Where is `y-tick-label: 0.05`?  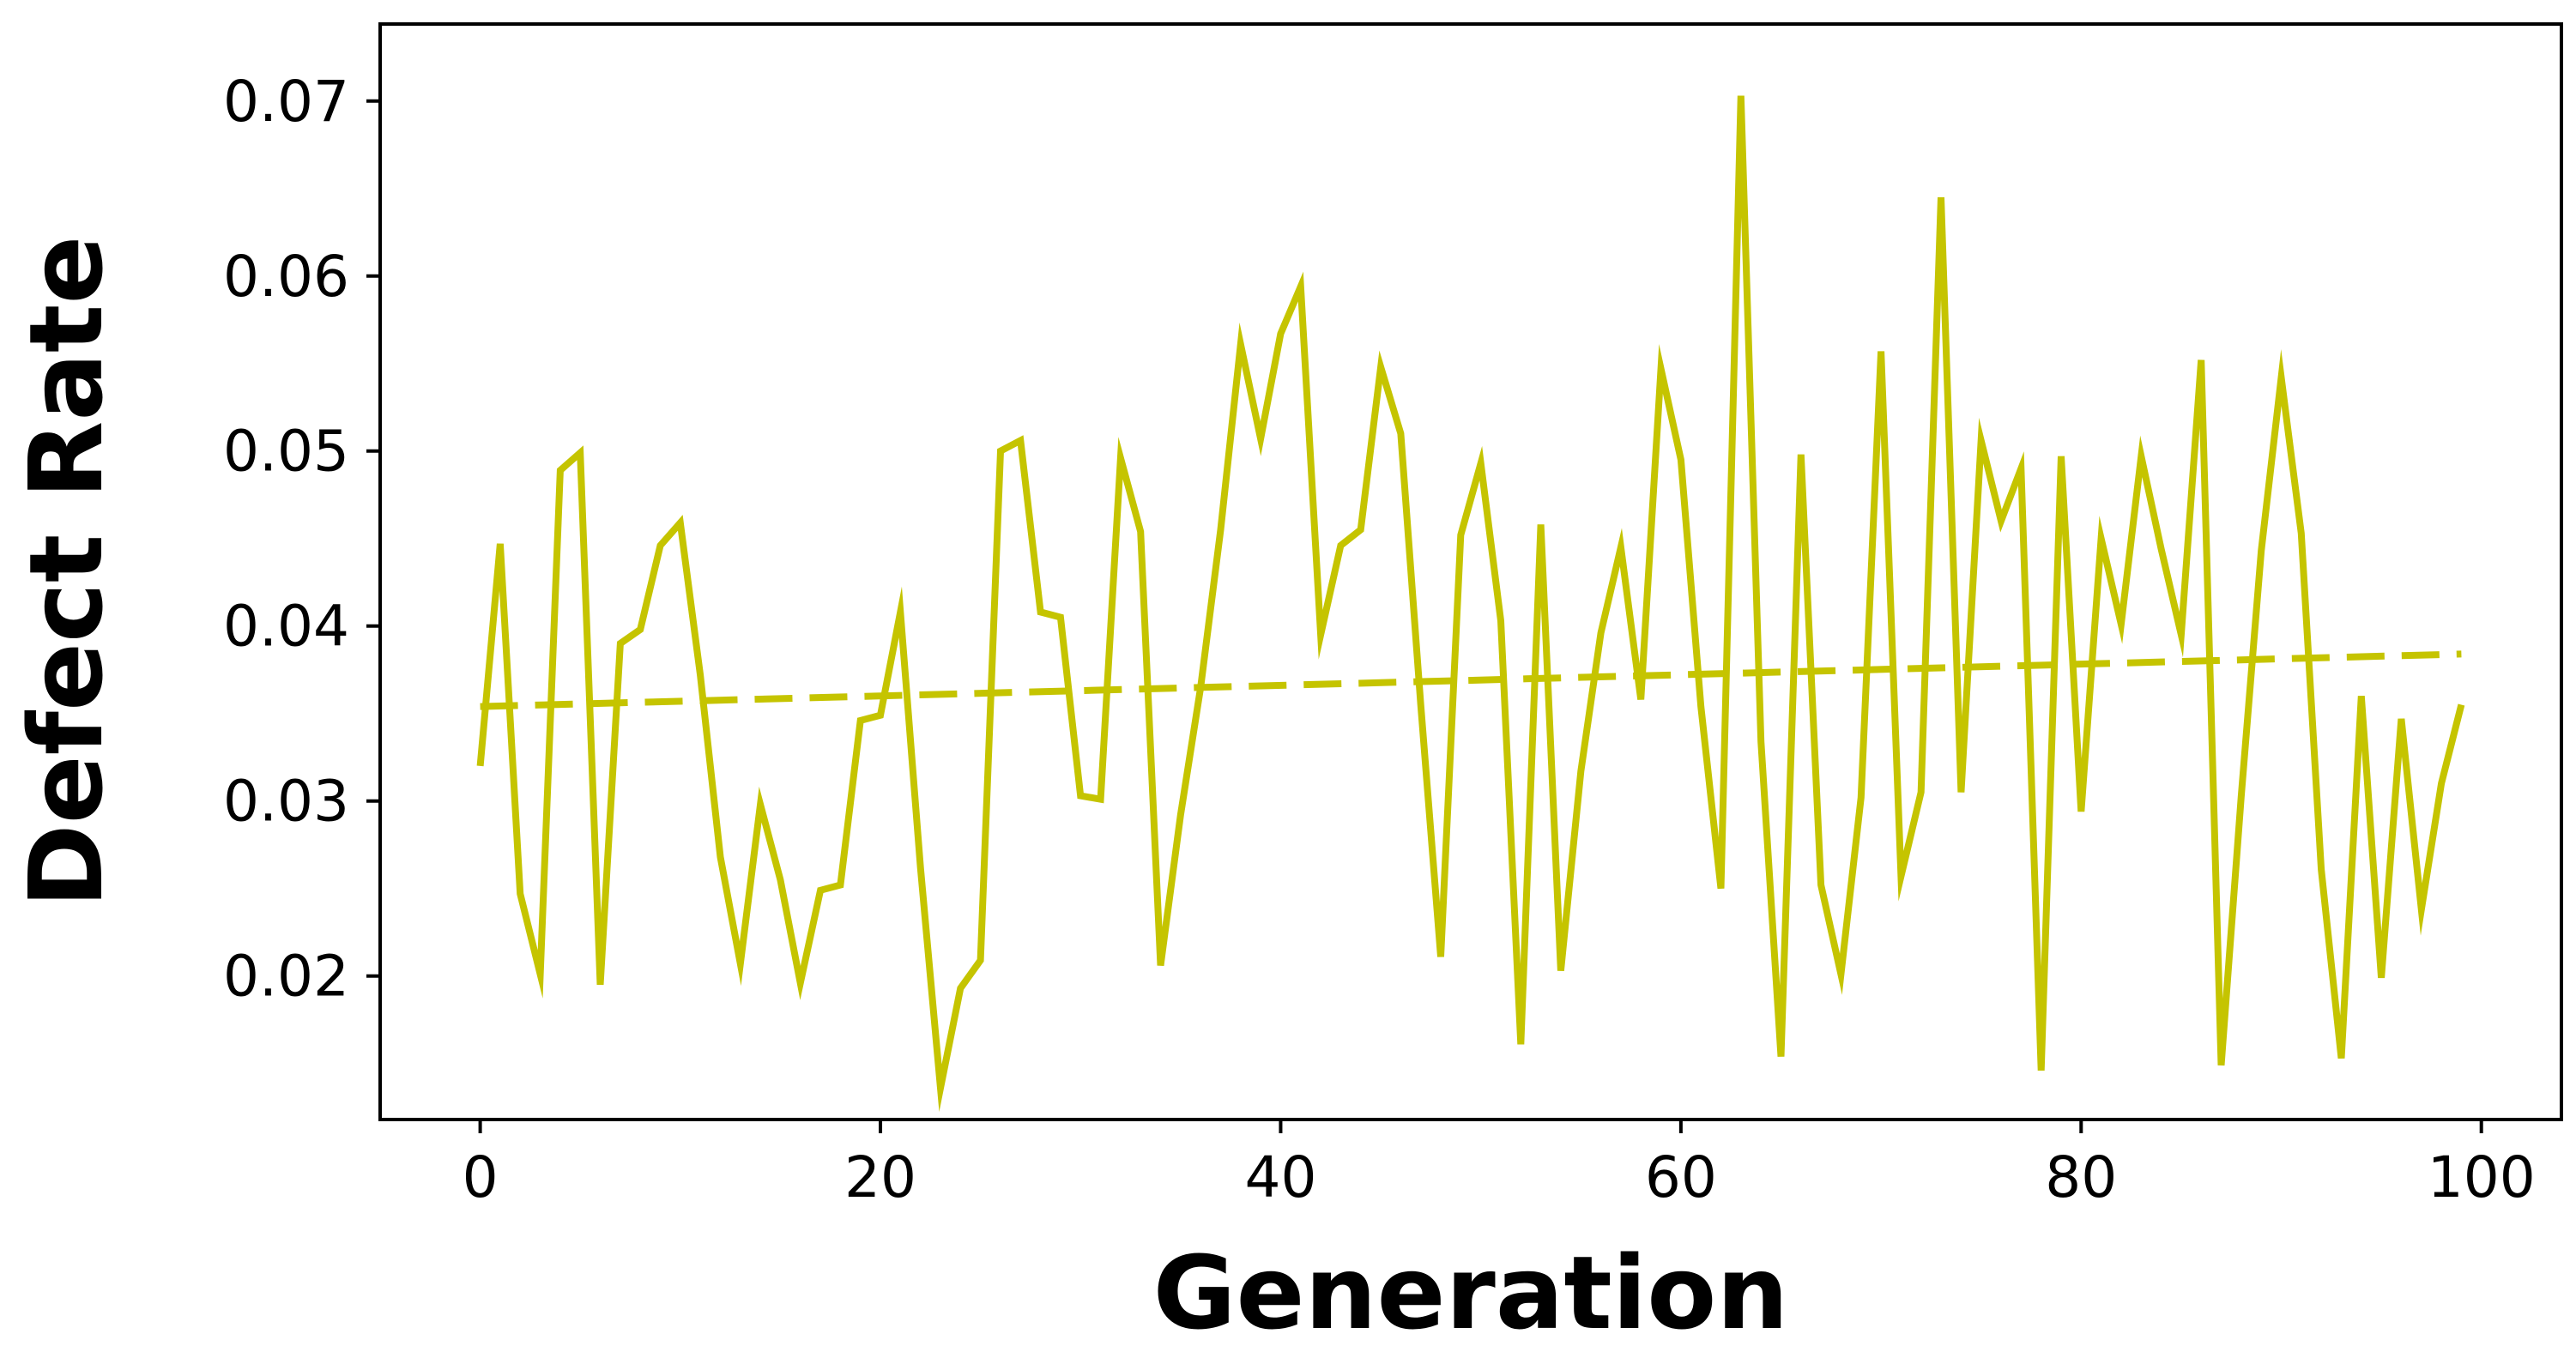 y-tick-label: 0.05 is located at coordinates (286, 452).